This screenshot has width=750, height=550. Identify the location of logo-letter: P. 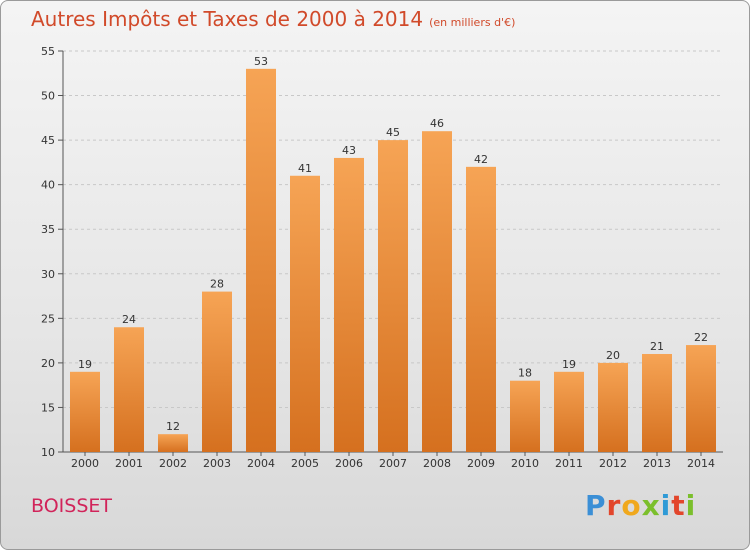
(596, 505).